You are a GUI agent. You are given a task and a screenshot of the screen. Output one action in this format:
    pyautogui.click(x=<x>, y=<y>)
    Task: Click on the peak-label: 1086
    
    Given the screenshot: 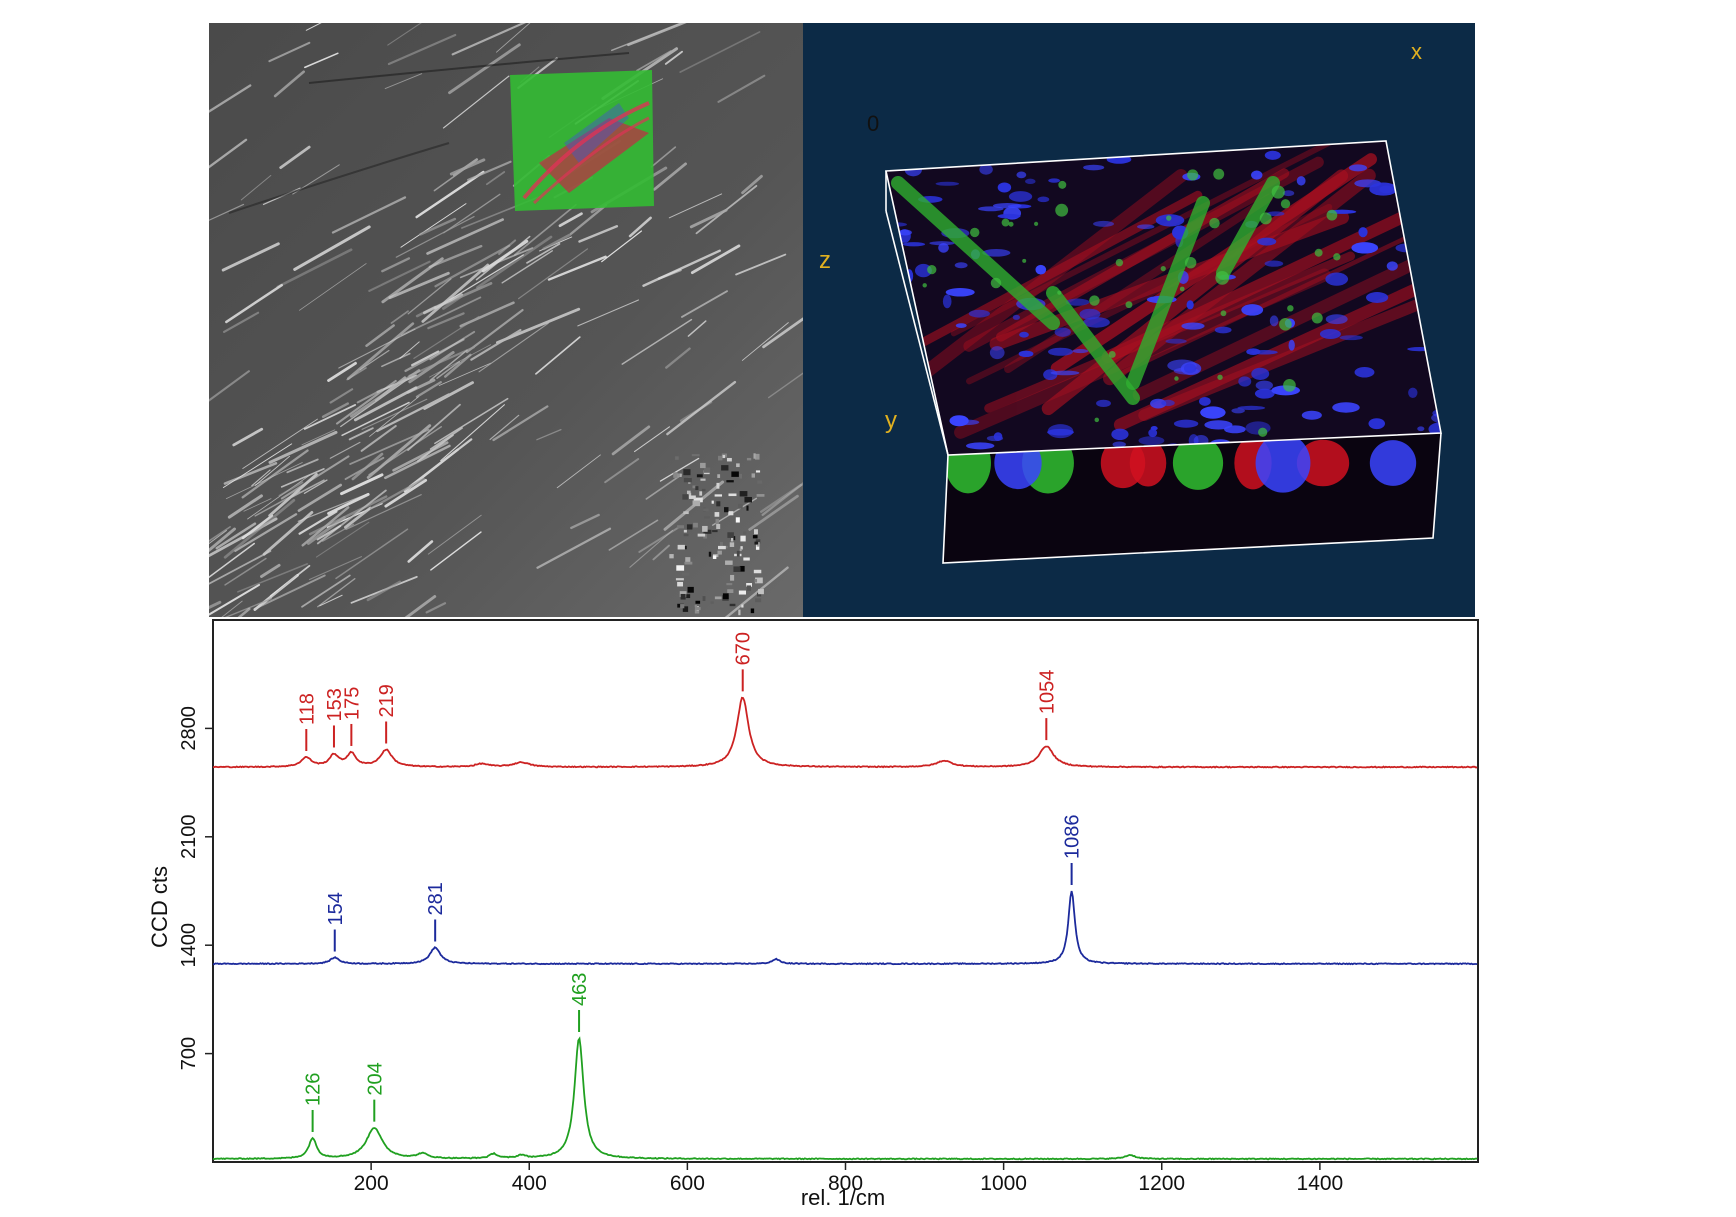 What is the action you would take?
    pyautogui.click(x=1073, y=836)
    